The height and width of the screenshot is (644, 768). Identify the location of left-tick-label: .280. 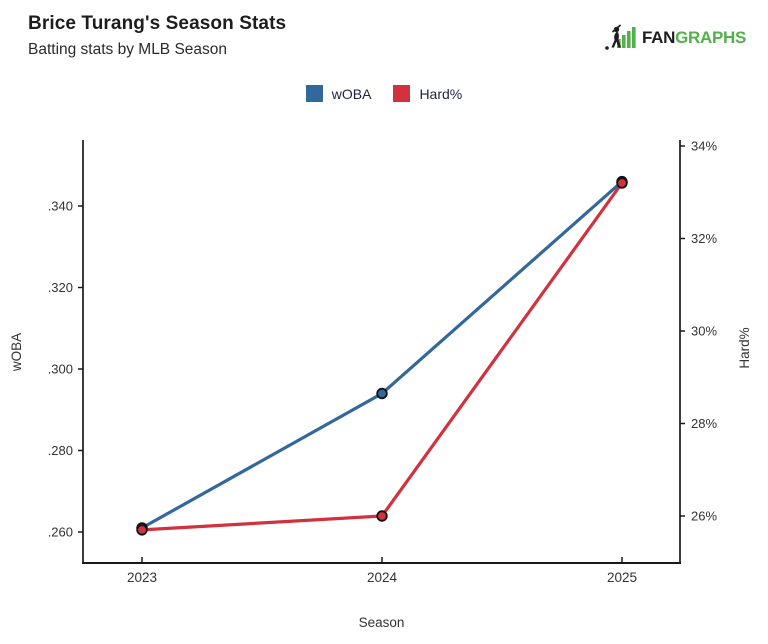
(60, 450).